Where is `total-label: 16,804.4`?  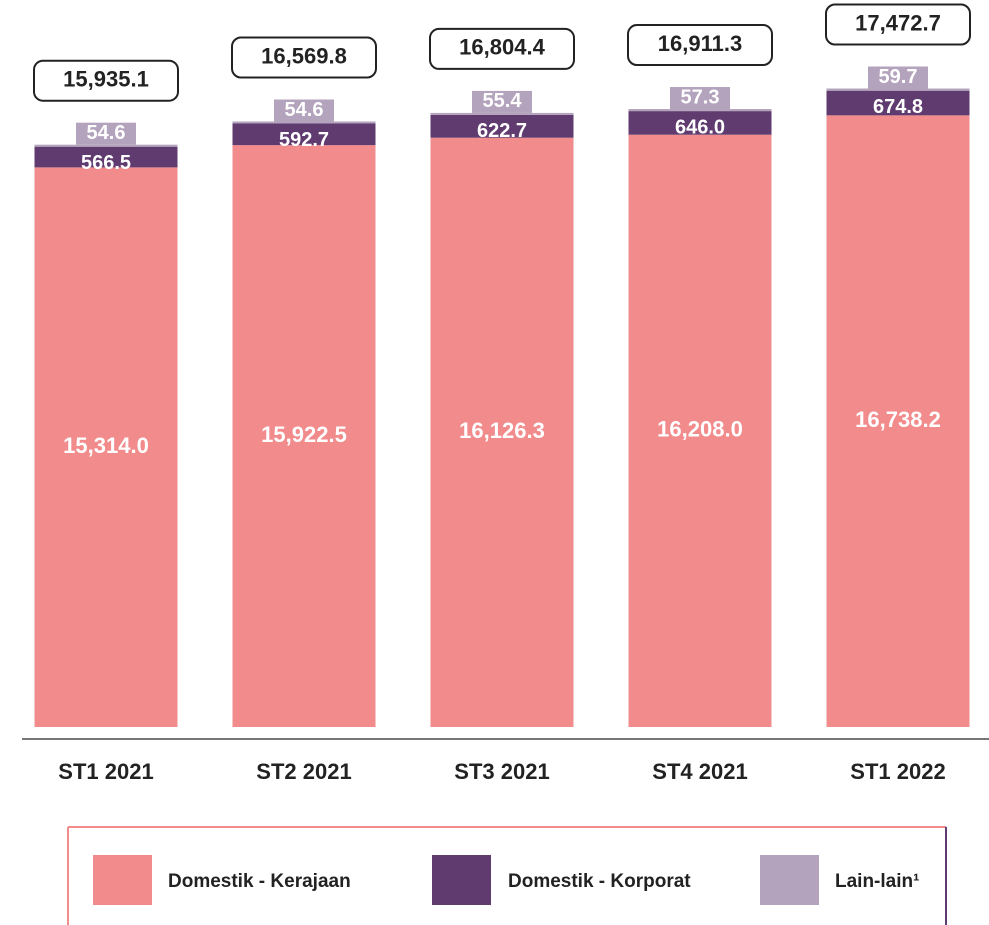 total-label: 16,804.4 is located at coordinates (502, 47).